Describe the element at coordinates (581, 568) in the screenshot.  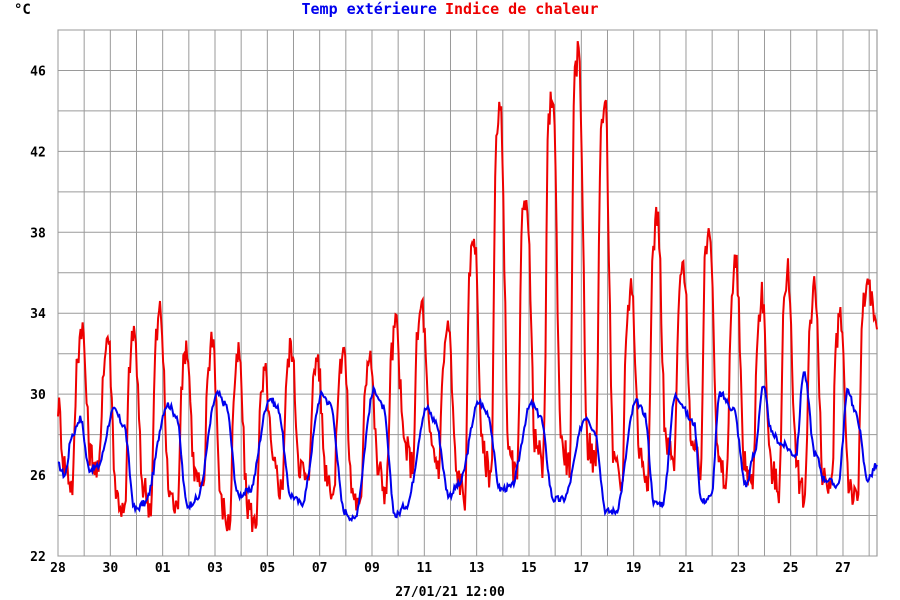
I see `x-tick-label: 17` at that location.